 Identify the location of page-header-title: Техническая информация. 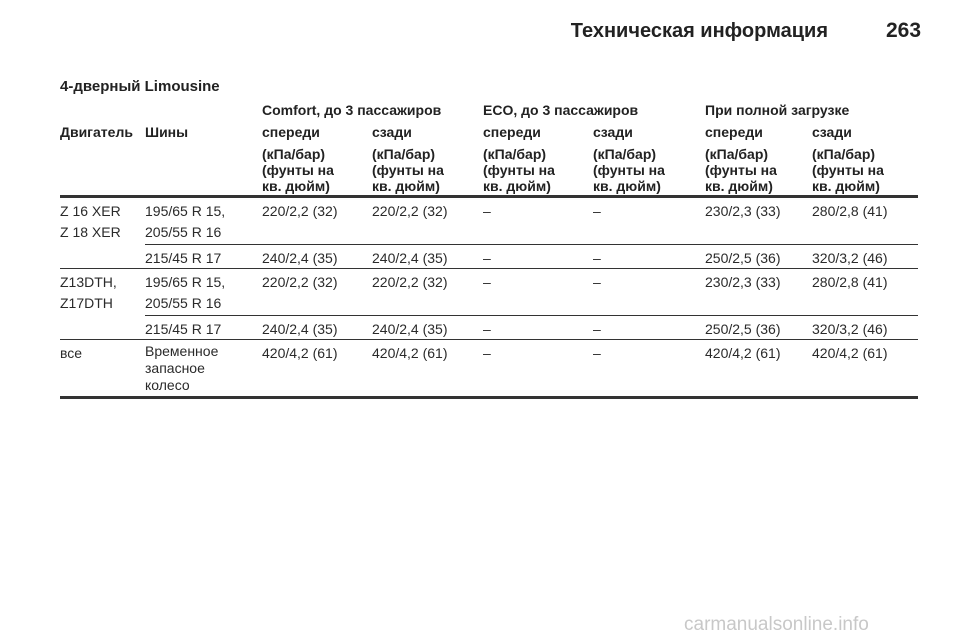
(699, 31).